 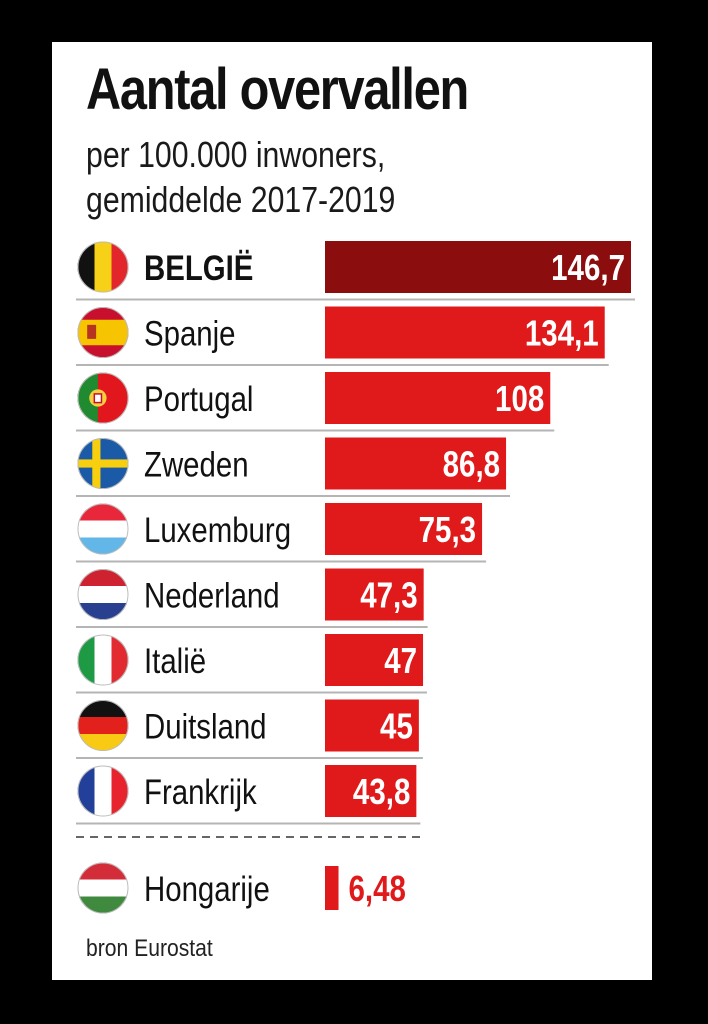 I want to click on bar-italie, so click(x=374, y=660).